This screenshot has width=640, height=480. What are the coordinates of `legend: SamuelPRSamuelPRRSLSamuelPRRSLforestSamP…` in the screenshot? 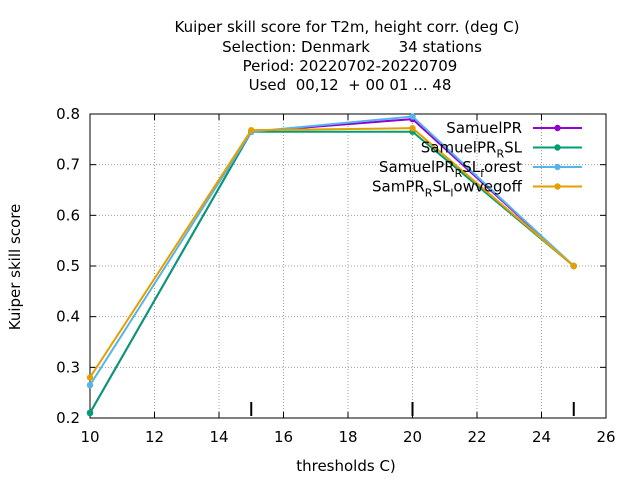 It's located at (477, 159).